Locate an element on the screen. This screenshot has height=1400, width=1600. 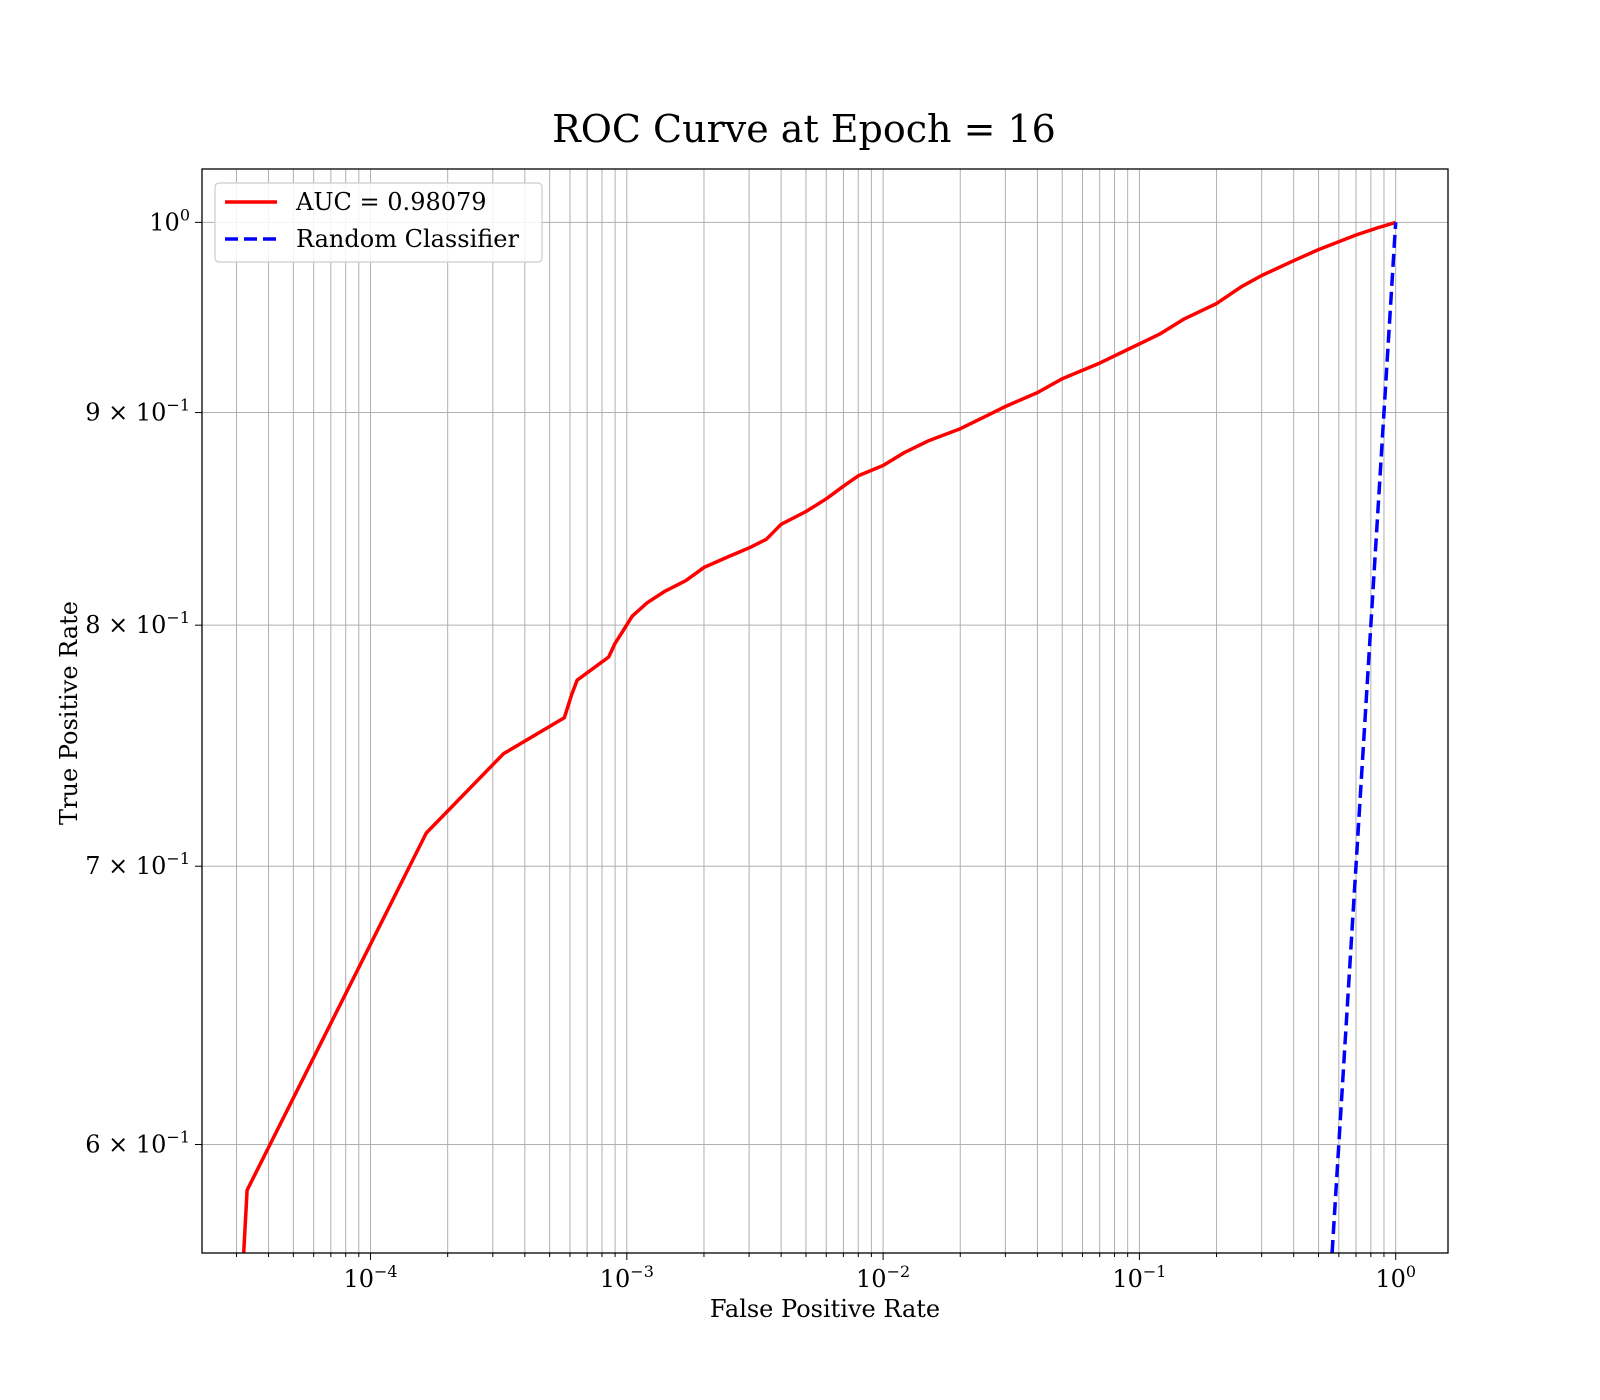
legend: AUC = 0.98079 Random Classifier is located at coordinates (378, 222).